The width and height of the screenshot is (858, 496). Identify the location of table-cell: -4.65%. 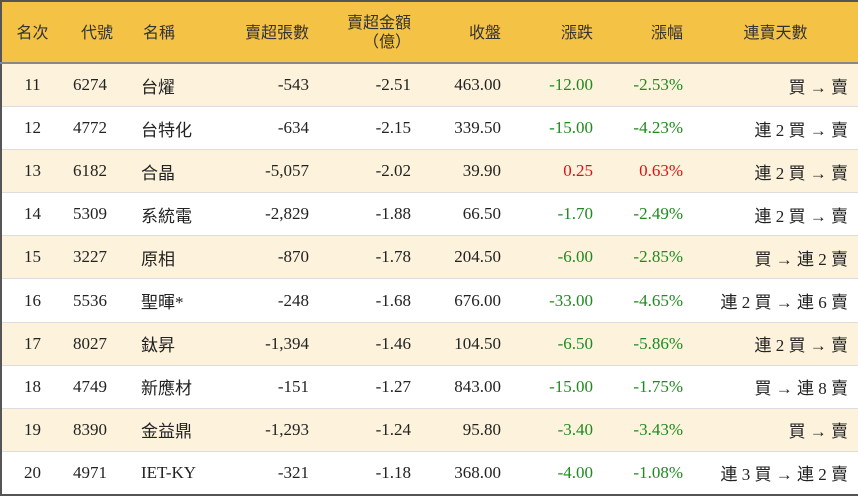
(648, 300).